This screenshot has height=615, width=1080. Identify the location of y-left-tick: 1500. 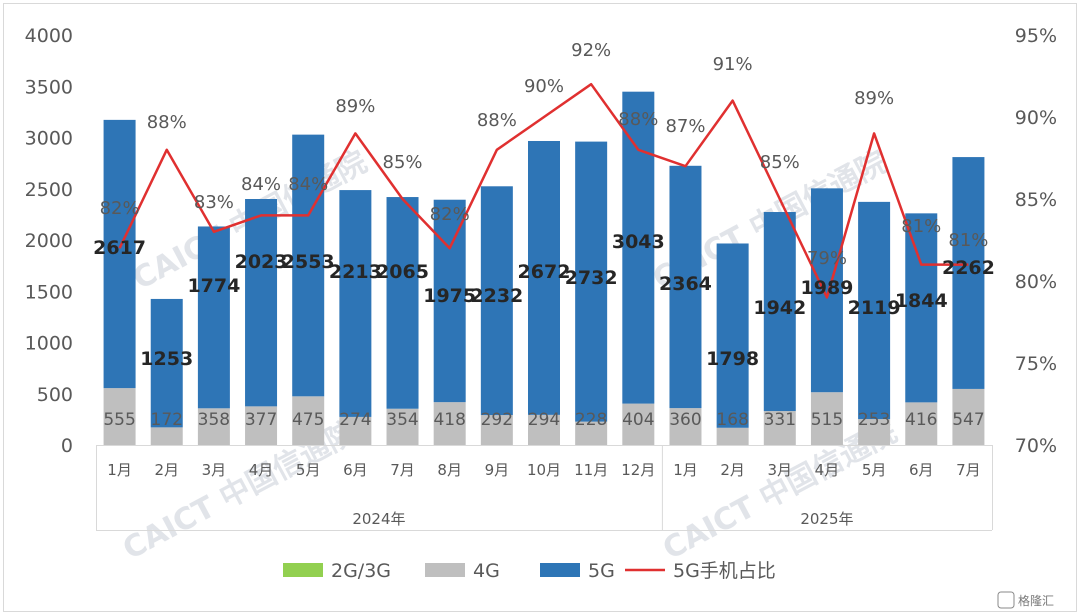
(49, 292).